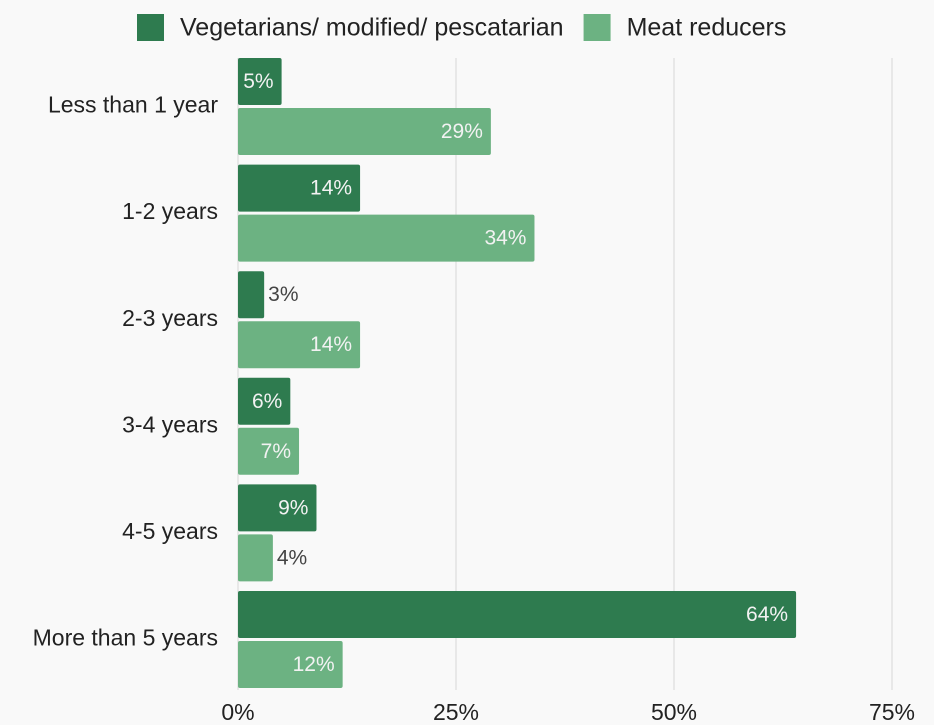 The image size is (934, 725). I want to click on x-tick-label: 75%, so click(892, 712).